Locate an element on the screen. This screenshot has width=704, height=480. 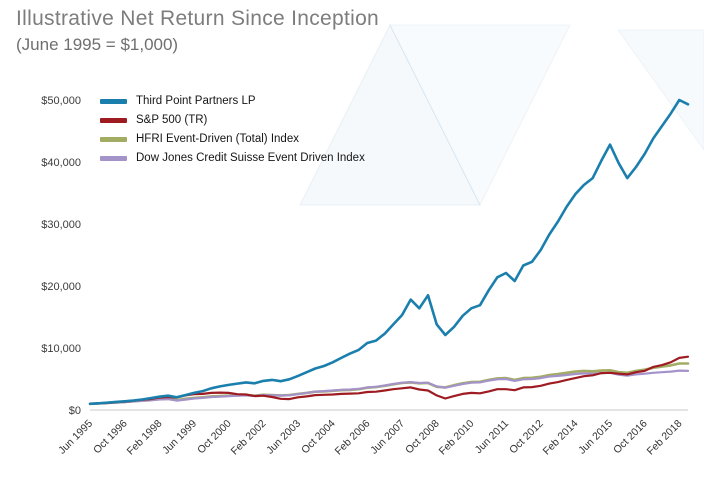
y-tick-label: $20,000 is located at coordinates (61, 287).